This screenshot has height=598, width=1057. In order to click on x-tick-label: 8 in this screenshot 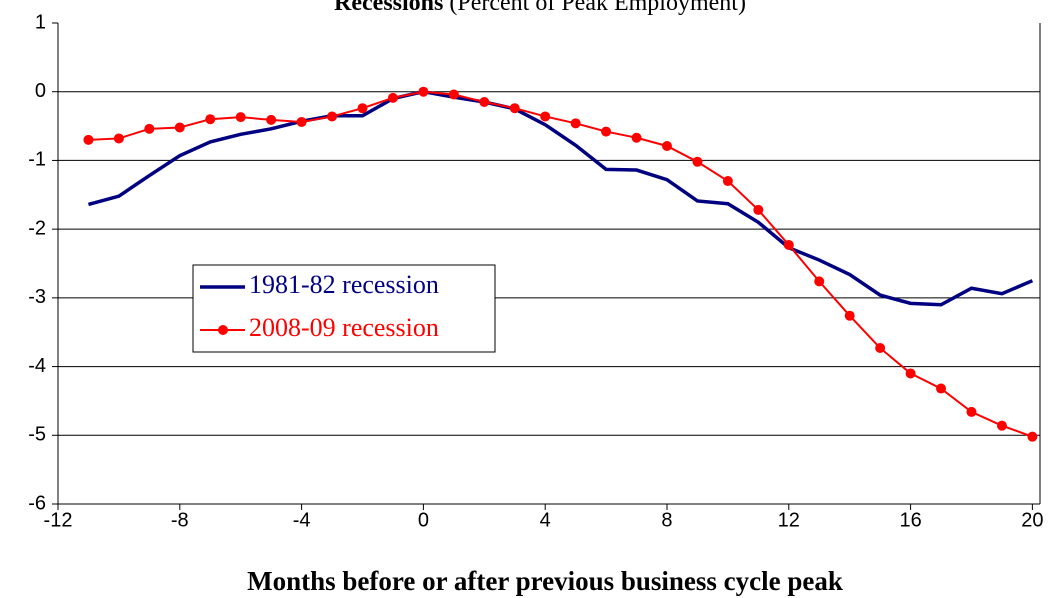, I will do `click(666, 520)`.